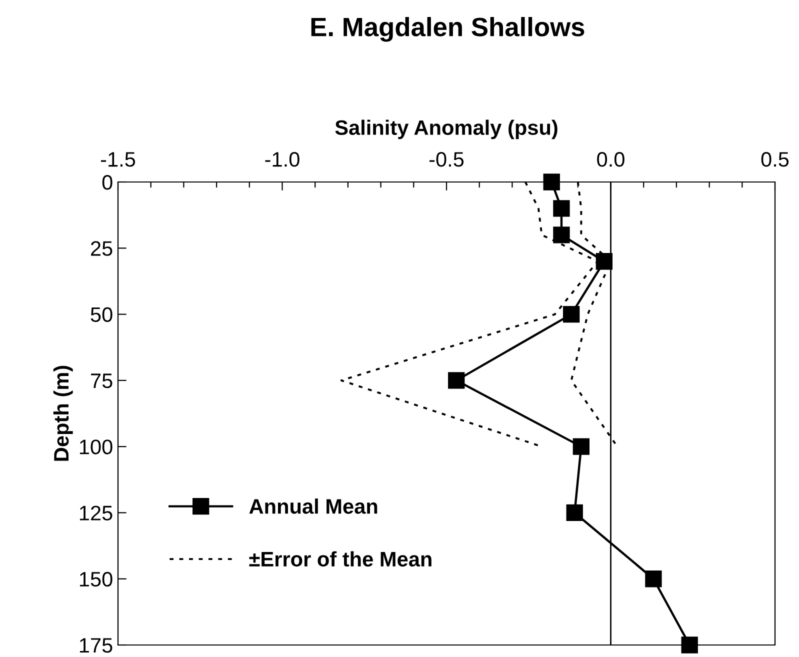 Image resolution: width=799 pixels, height=657 pixels. Describe the element at coordinates (63, 413) in the screenshot. I see `y-axis-title: Depth (m)` at that location.